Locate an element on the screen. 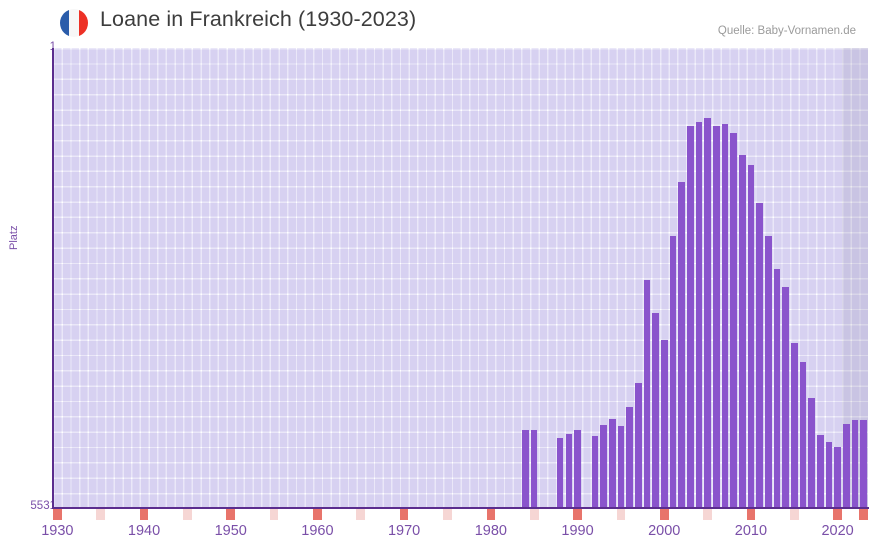 Image resolution: width=873 pixels, height=552 pixels. bar-1993 is located at coordinates (603, 466).